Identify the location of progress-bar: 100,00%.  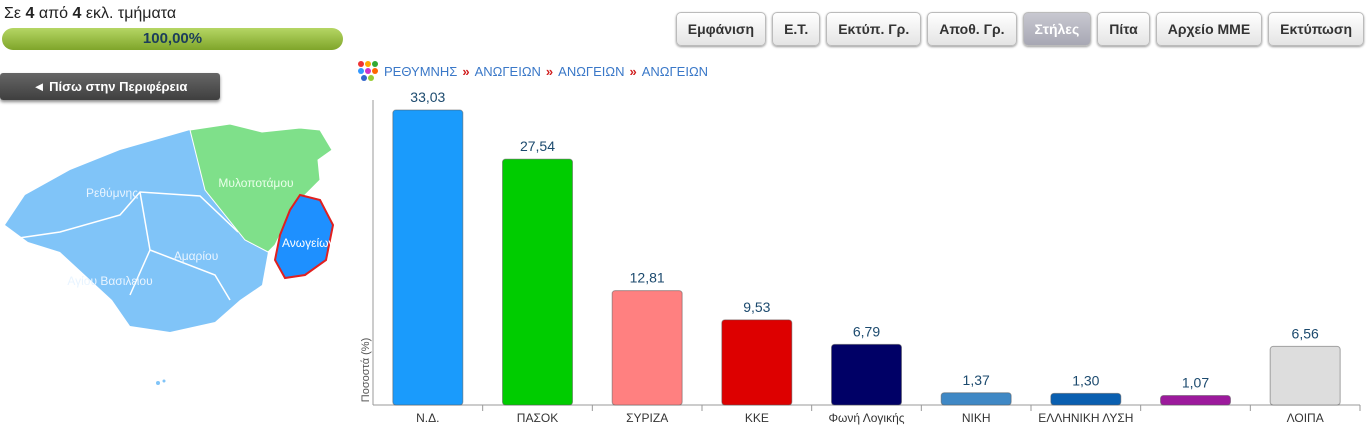
(172, 39).